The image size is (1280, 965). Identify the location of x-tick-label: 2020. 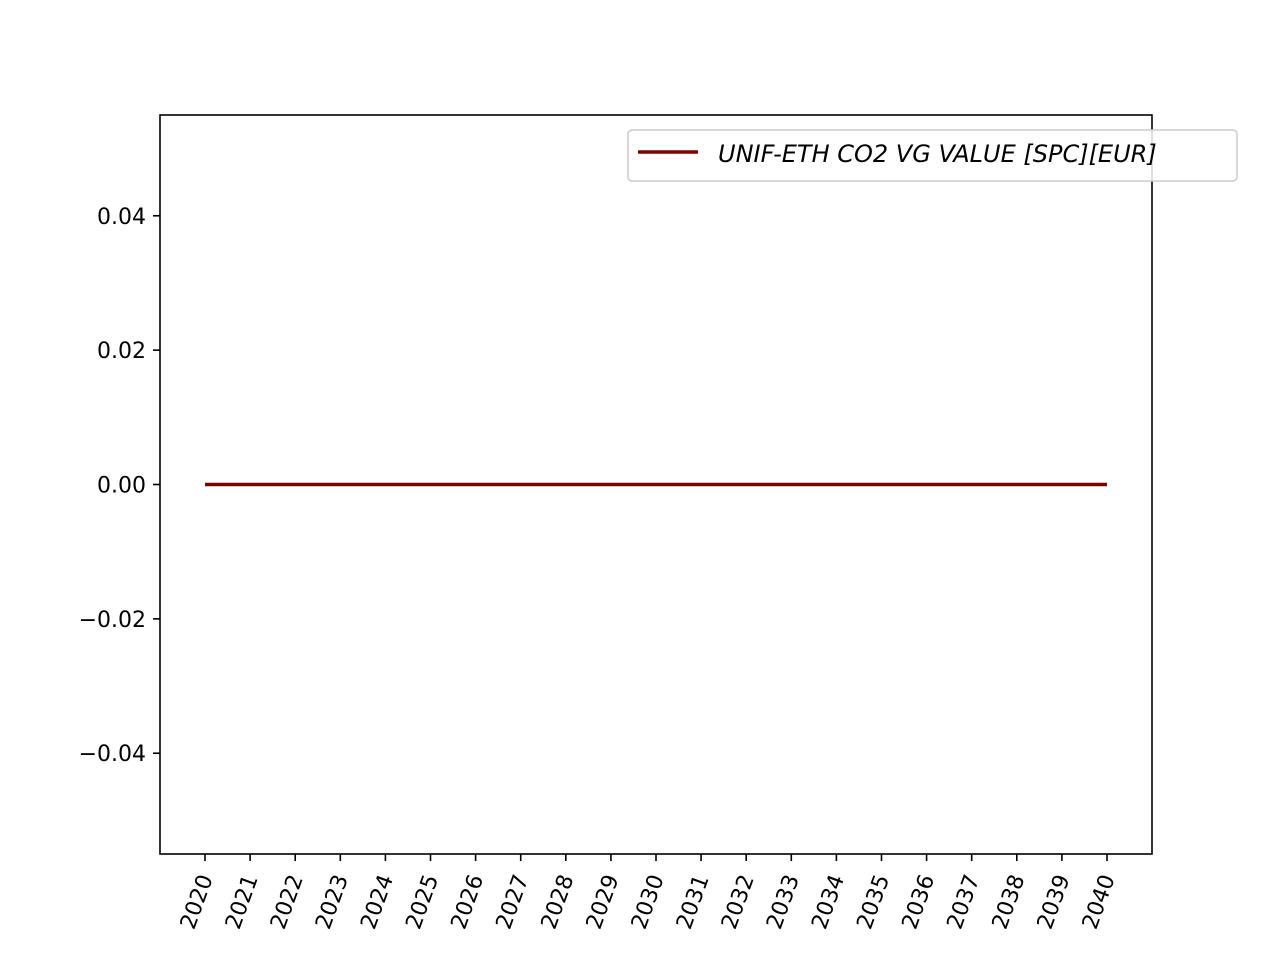
(197, 902).